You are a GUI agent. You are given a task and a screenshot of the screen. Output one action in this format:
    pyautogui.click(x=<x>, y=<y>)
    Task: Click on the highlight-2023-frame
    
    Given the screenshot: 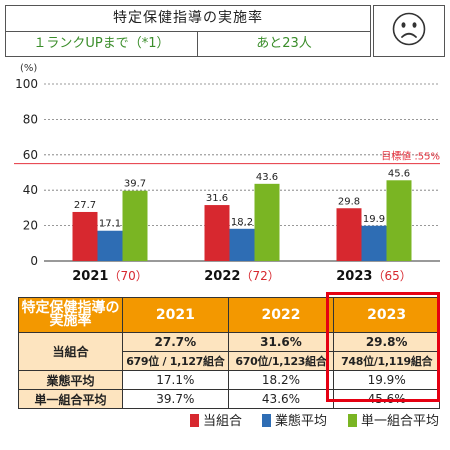 What is the action you would take?
    pyautogui.click(x=383, y=347)
    